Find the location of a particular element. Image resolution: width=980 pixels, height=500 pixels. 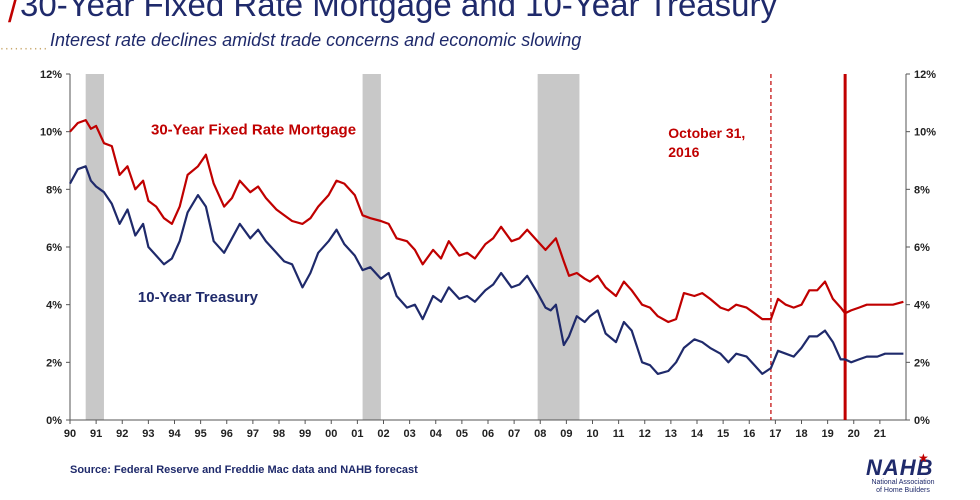

x-tick-label: 07 is located at coordinates (514, 434).